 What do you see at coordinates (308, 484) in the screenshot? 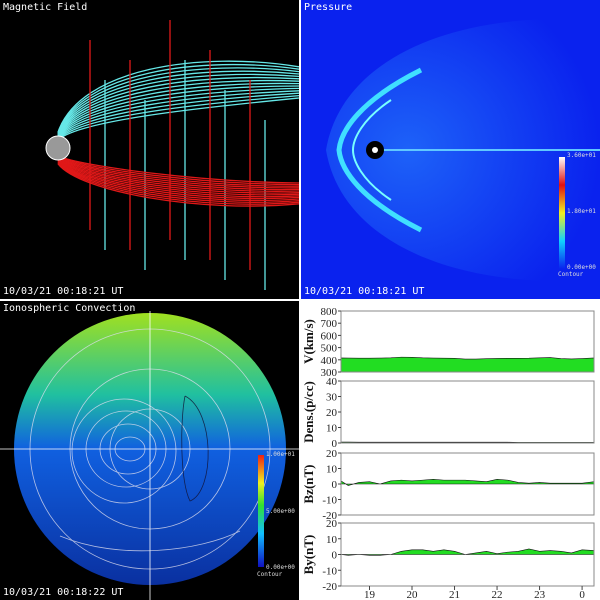
I see `y-axis-label: Bz(nT)` at bounding box center [308, 484].